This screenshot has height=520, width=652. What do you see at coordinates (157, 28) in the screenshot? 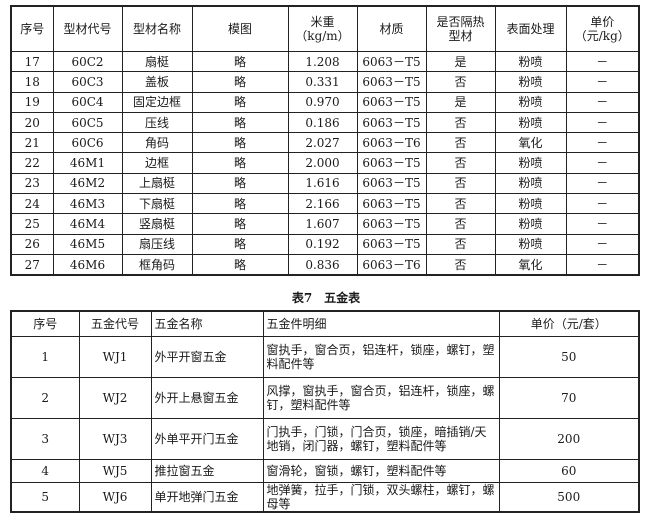
I see `column-header: 型材名称` at bounding box center [157, 28].